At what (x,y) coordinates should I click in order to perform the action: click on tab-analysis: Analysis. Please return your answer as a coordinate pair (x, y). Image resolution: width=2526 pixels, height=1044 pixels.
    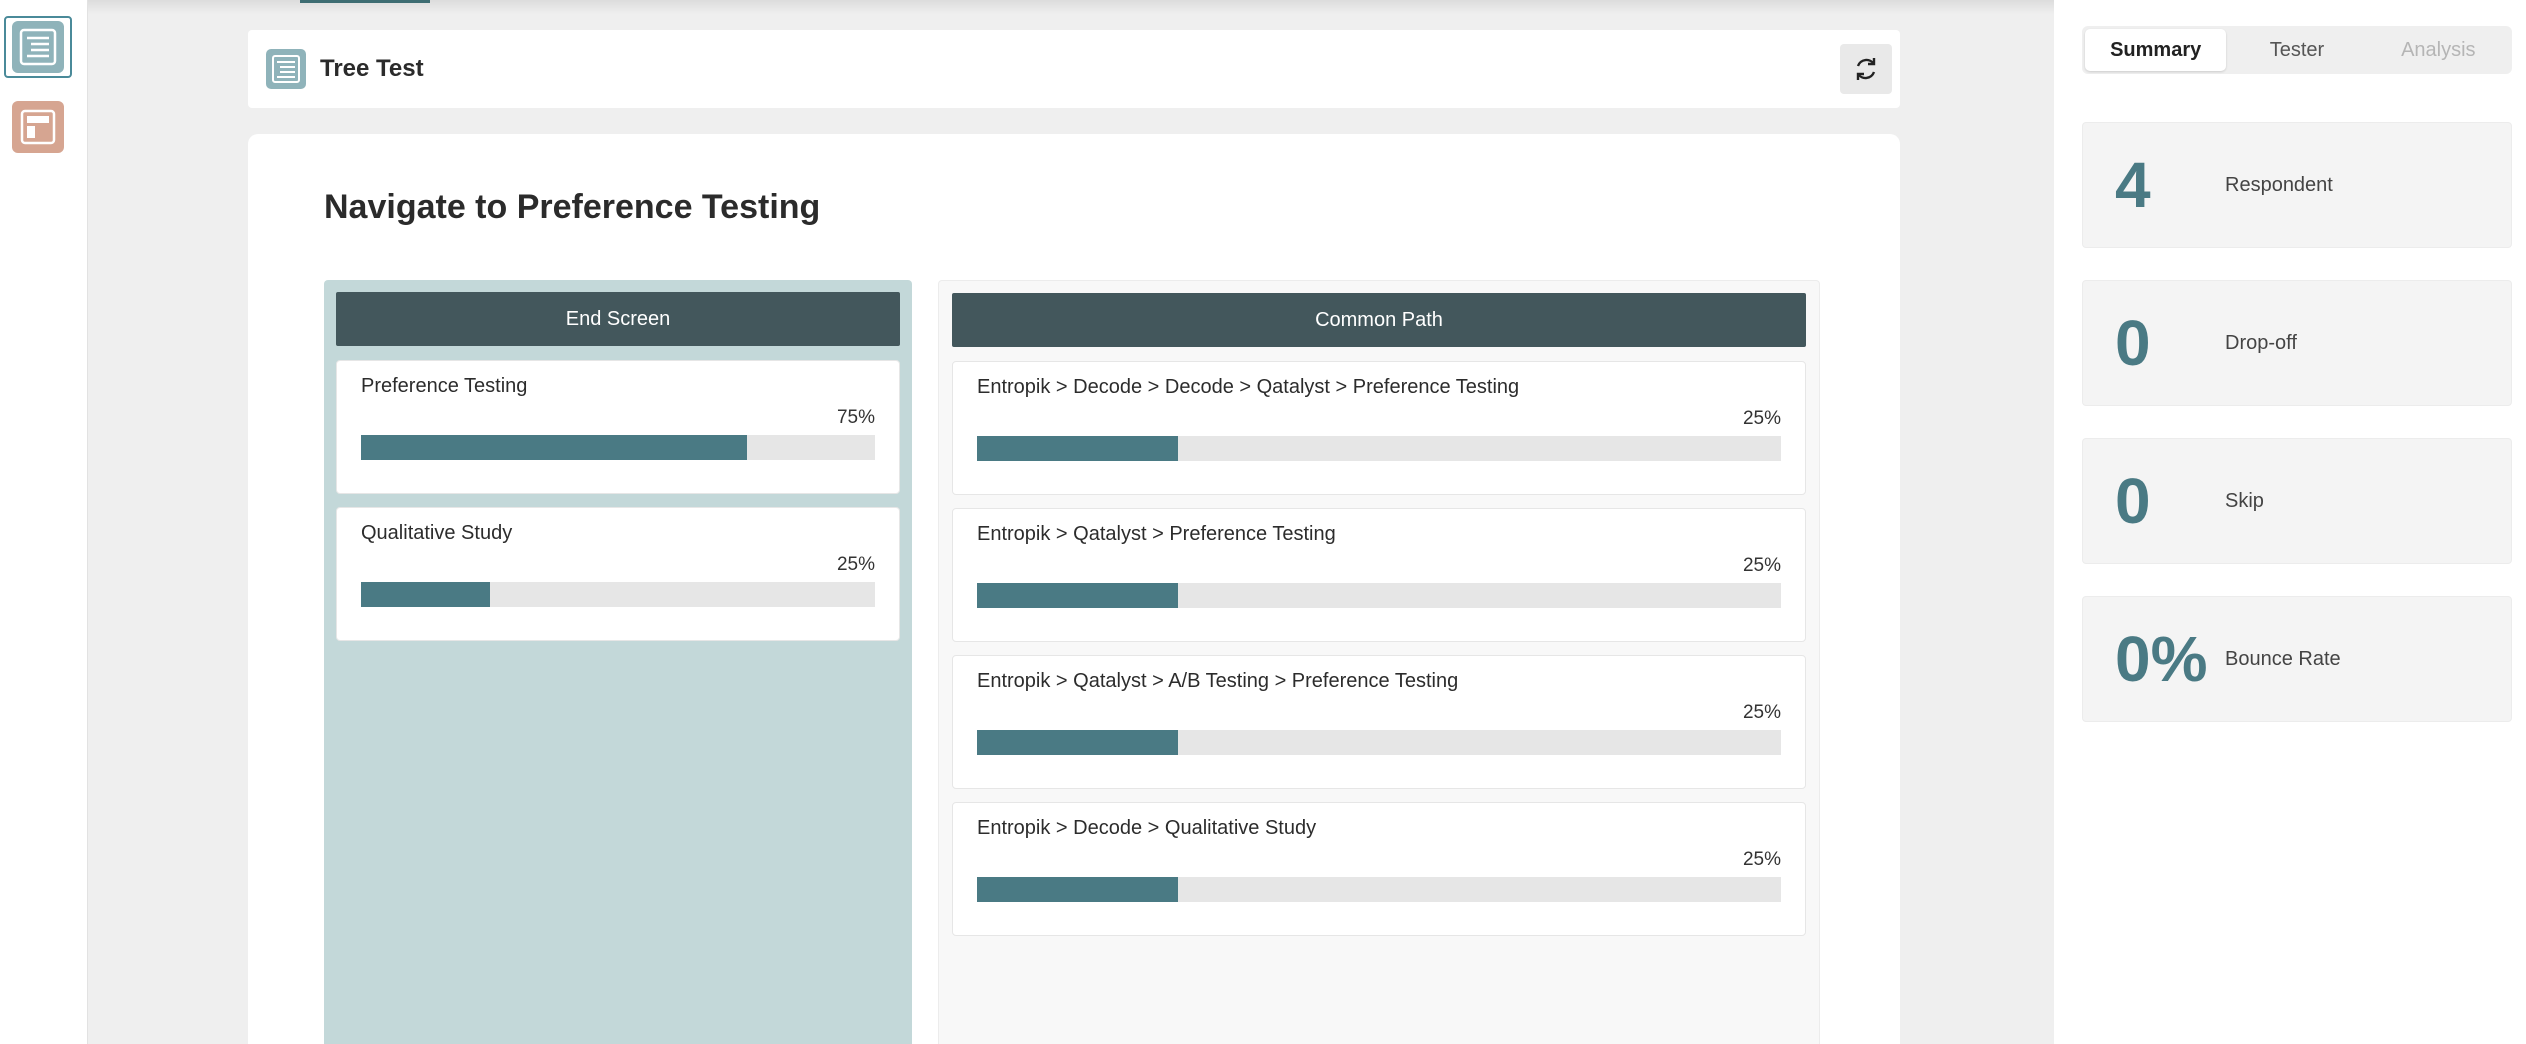
    Looking at the image, I should click on (2438, 49).